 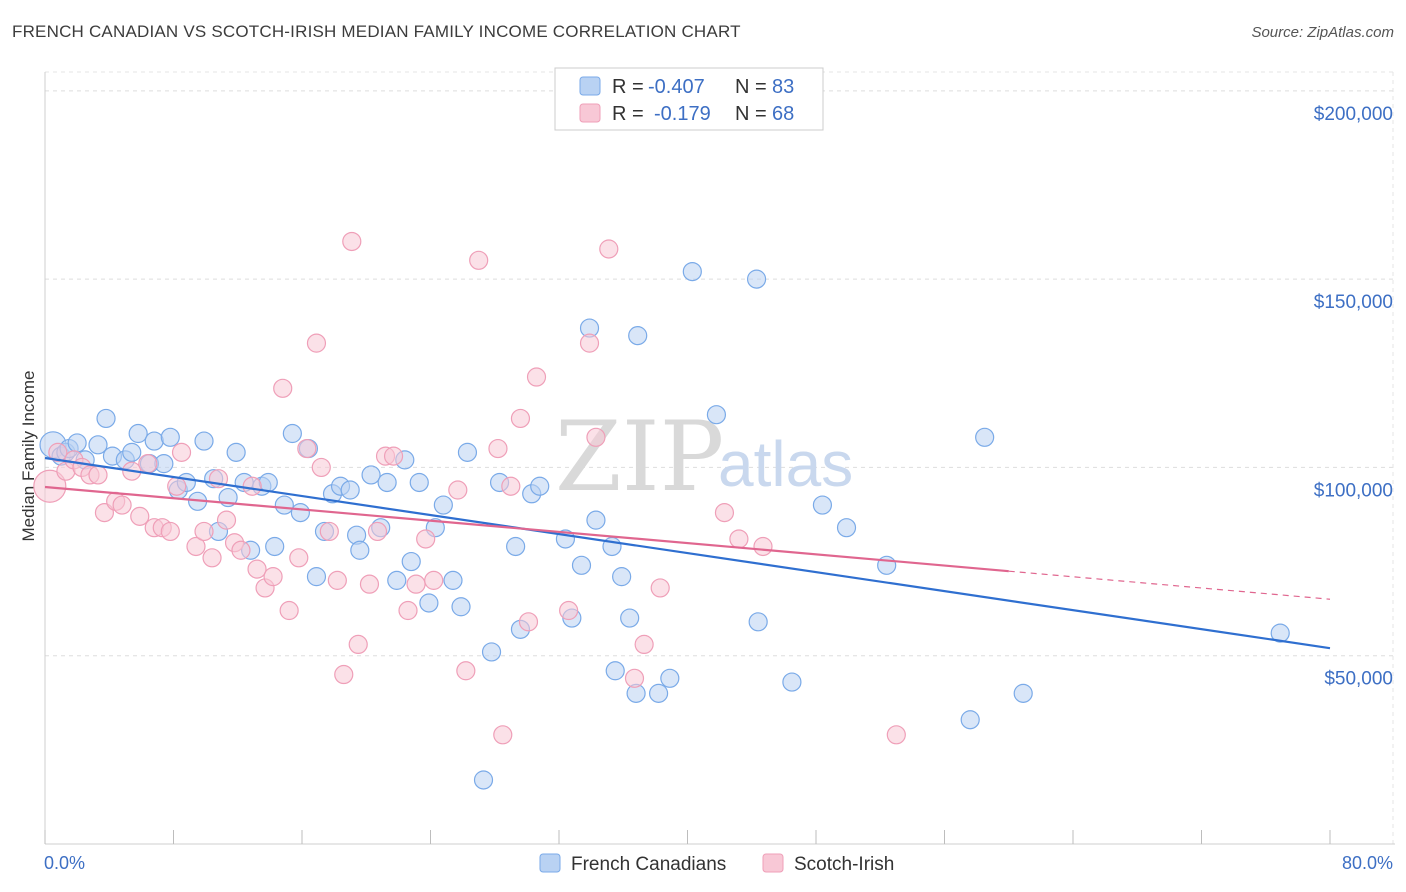 I want to click on y-axis-label: Median Family Income, so click(x=28, y=455).